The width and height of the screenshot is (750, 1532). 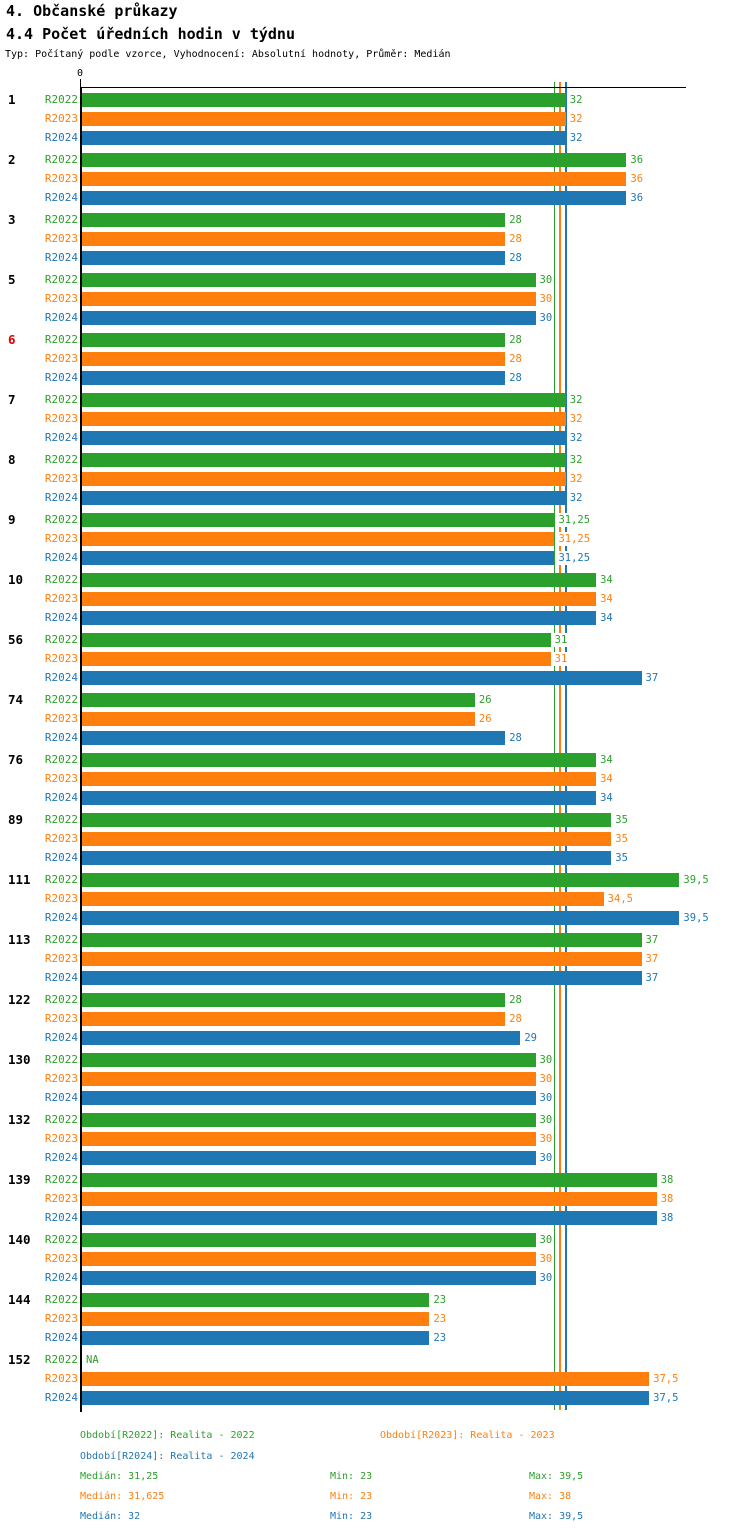 I want to click on median-line-r2022, so click(x=554, y=746).